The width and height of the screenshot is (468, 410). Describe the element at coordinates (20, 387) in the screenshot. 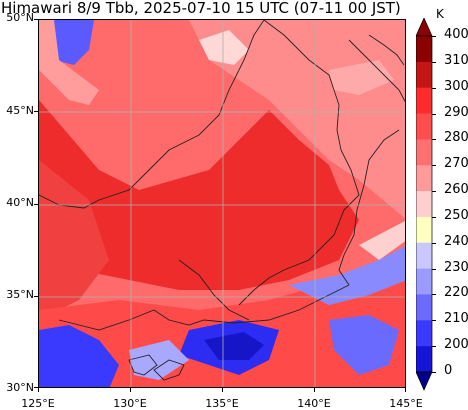

I see `lat-label-30: 30°N` at that location.